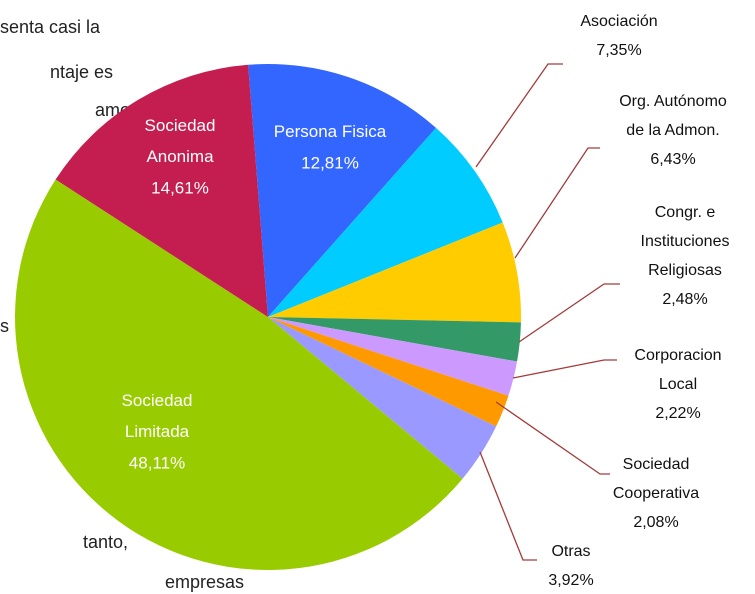 This screenshot has height=594, width=755. What do you see at coordinates (180, 156) in the screenshot?
I see `label-line: Anonima` at bounding box center [180, 156].